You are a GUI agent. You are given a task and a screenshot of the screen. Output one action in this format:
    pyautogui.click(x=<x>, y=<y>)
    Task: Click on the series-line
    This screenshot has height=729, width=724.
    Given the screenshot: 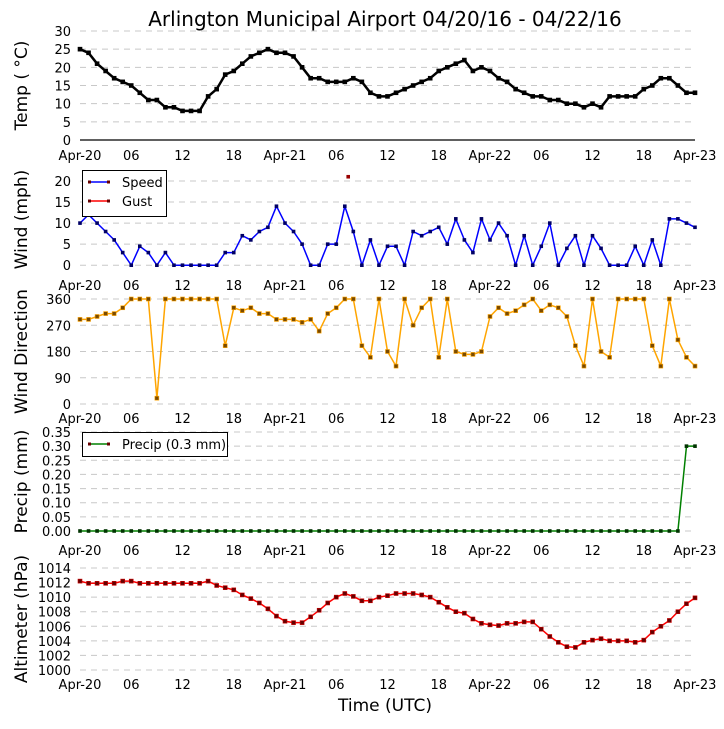 What is the action you would take?
    pyautogui.click(x=388, y=348)
    